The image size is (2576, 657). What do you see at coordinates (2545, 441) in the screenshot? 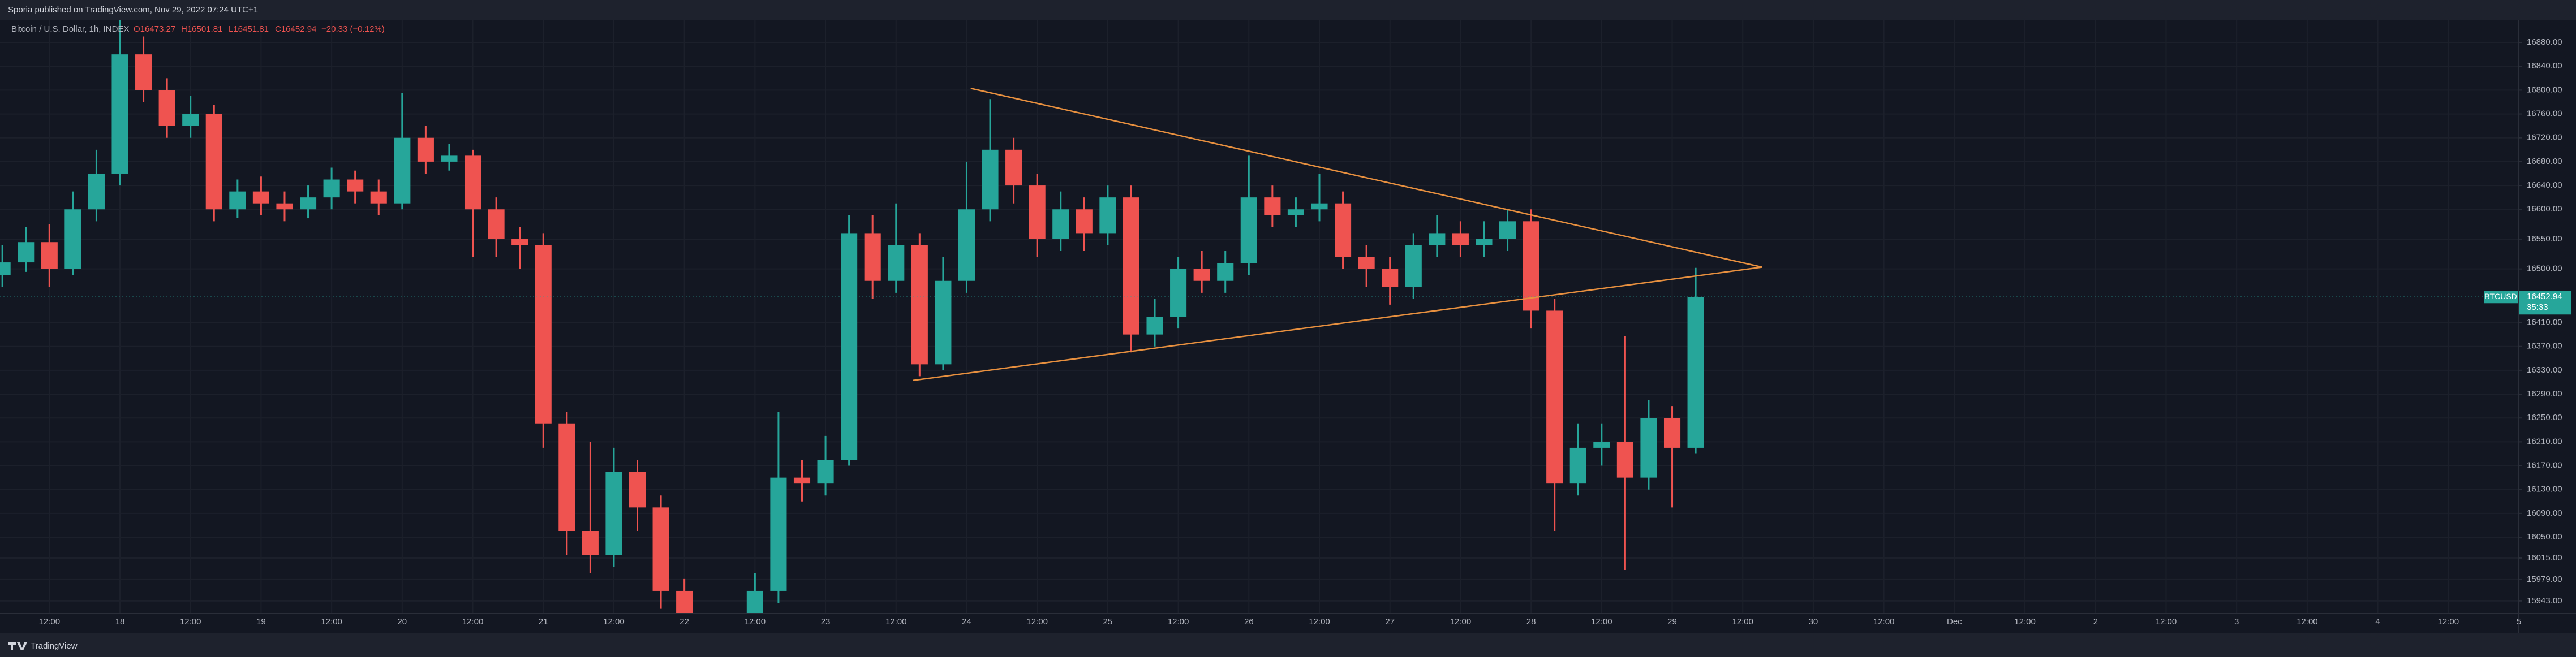
I see `y-tick-label: 16210.00` at bounding box center [2545, 441].